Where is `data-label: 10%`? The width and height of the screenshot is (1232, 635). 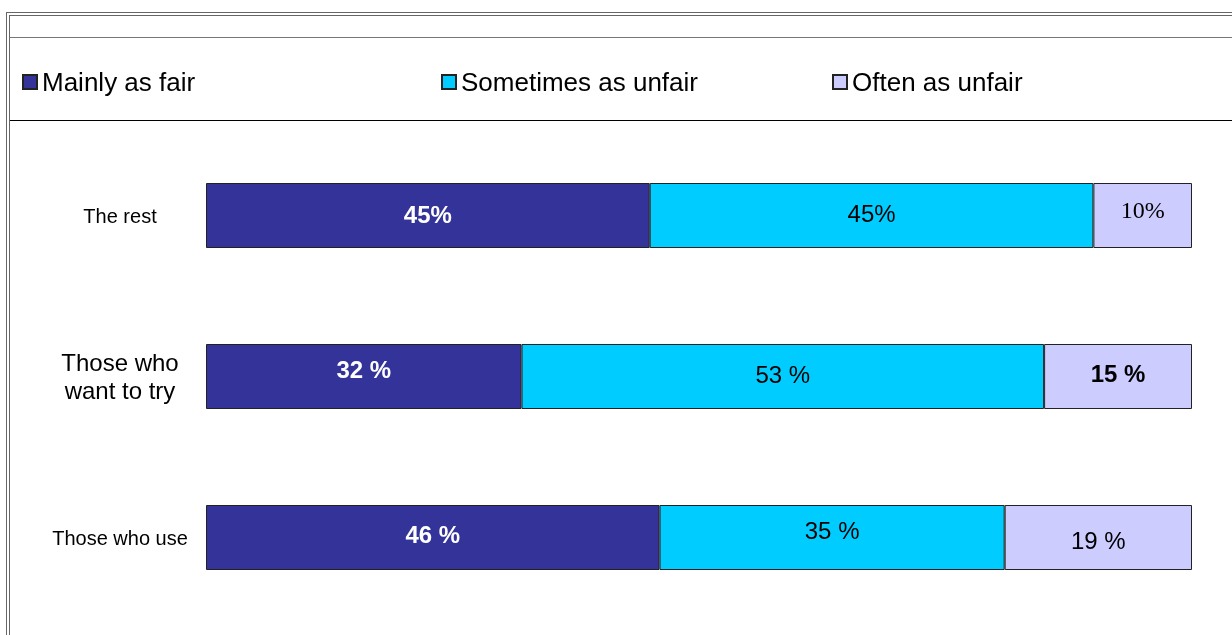
data-label: 10% is located at coordinates (1142, 209).